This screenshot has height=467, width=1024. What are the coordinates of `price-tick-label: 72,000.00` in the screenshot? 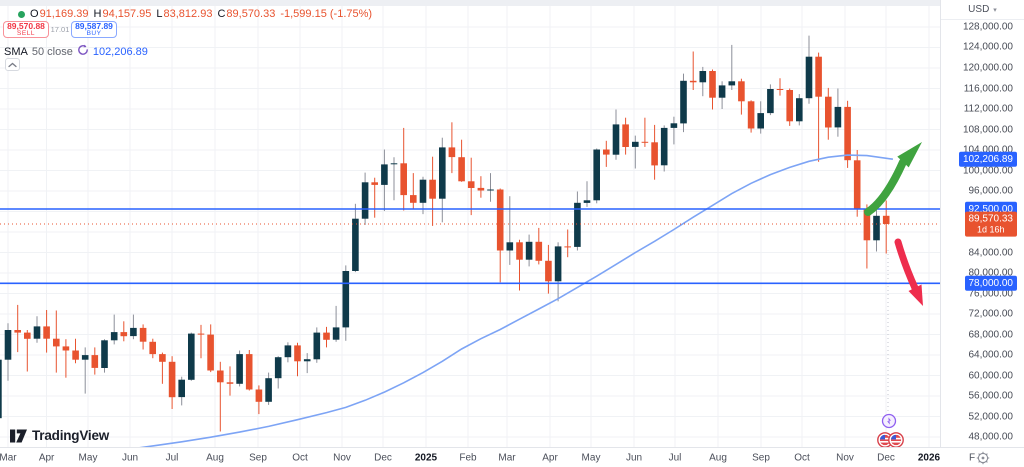 It's located at (991, 314).